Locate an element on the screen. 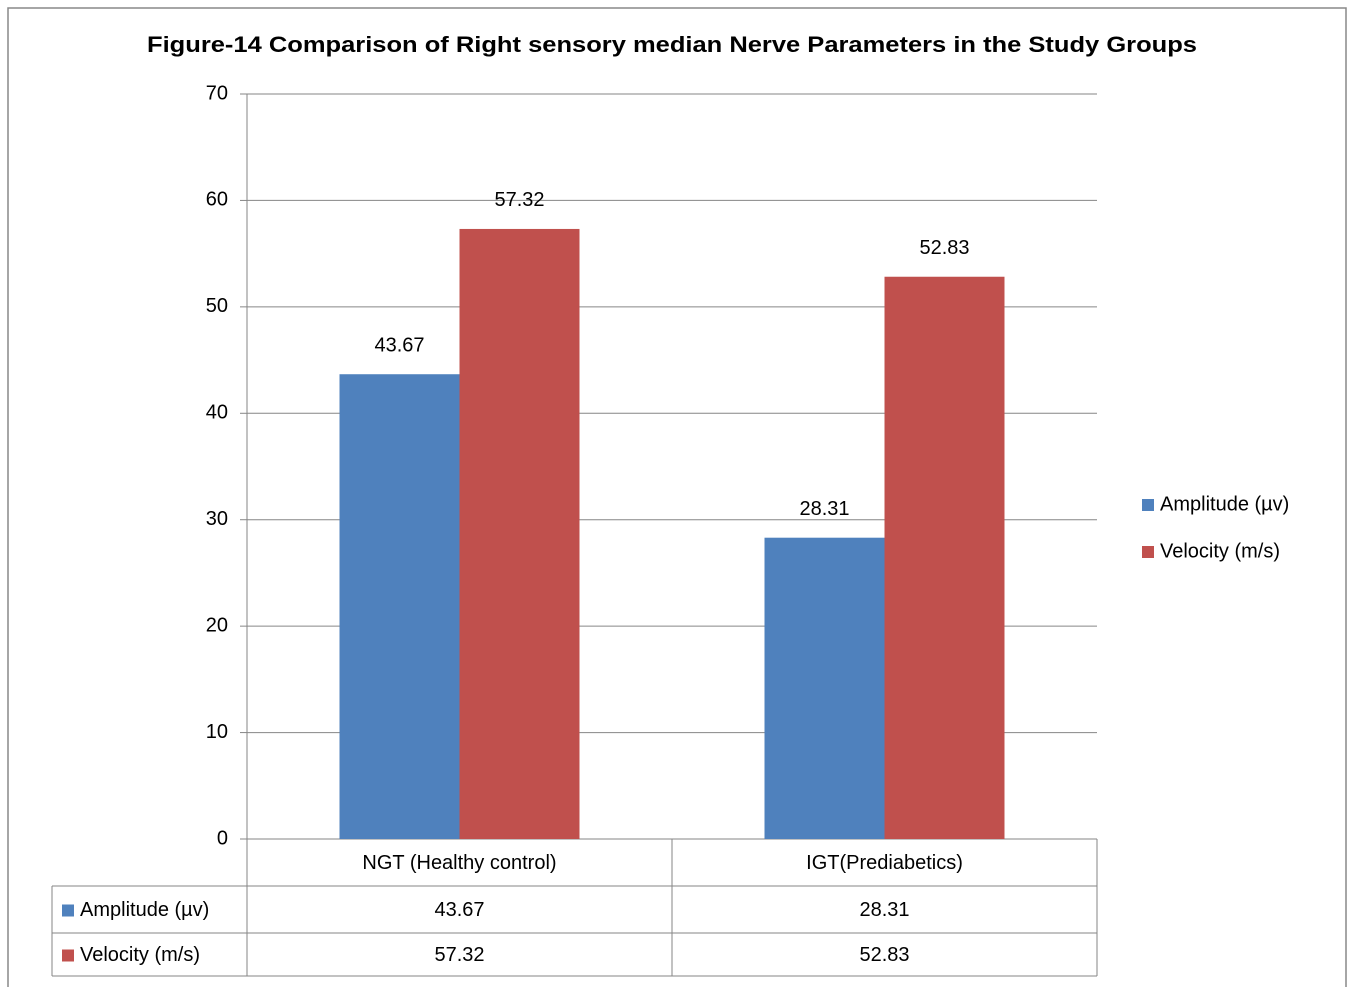 Image resolution: width=1354 pixels, height=987 pixels. y-tick-label: 0 is located at coordinates (222, 838).